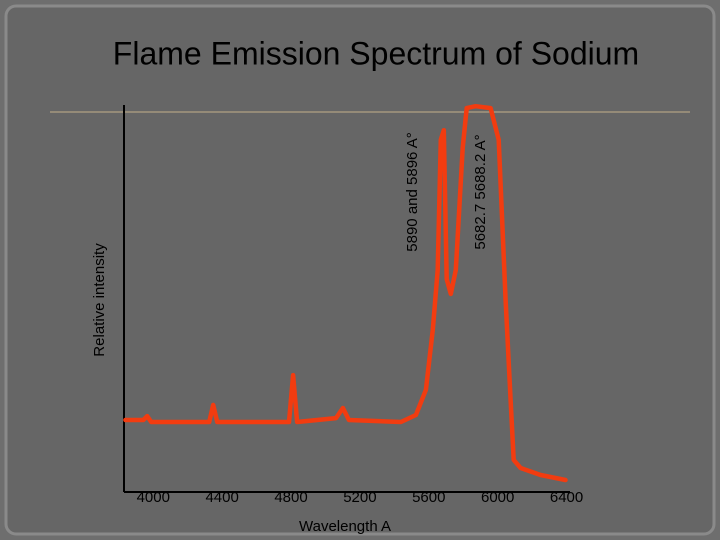  Describe the element at coordinates (290, 497) in the screenshot. I see `x-tick-label: 4800` at that location.